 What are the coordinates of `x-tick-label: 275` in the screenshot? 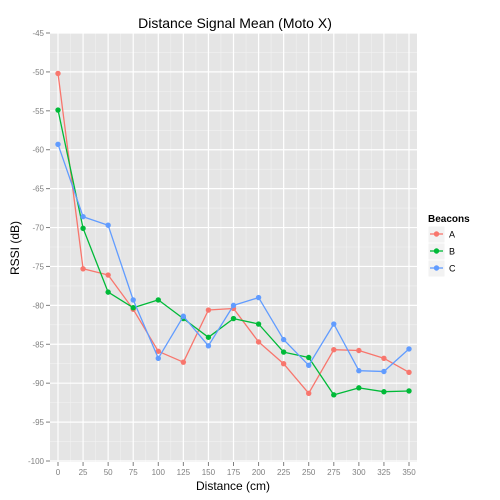 It's located at (334, 472).